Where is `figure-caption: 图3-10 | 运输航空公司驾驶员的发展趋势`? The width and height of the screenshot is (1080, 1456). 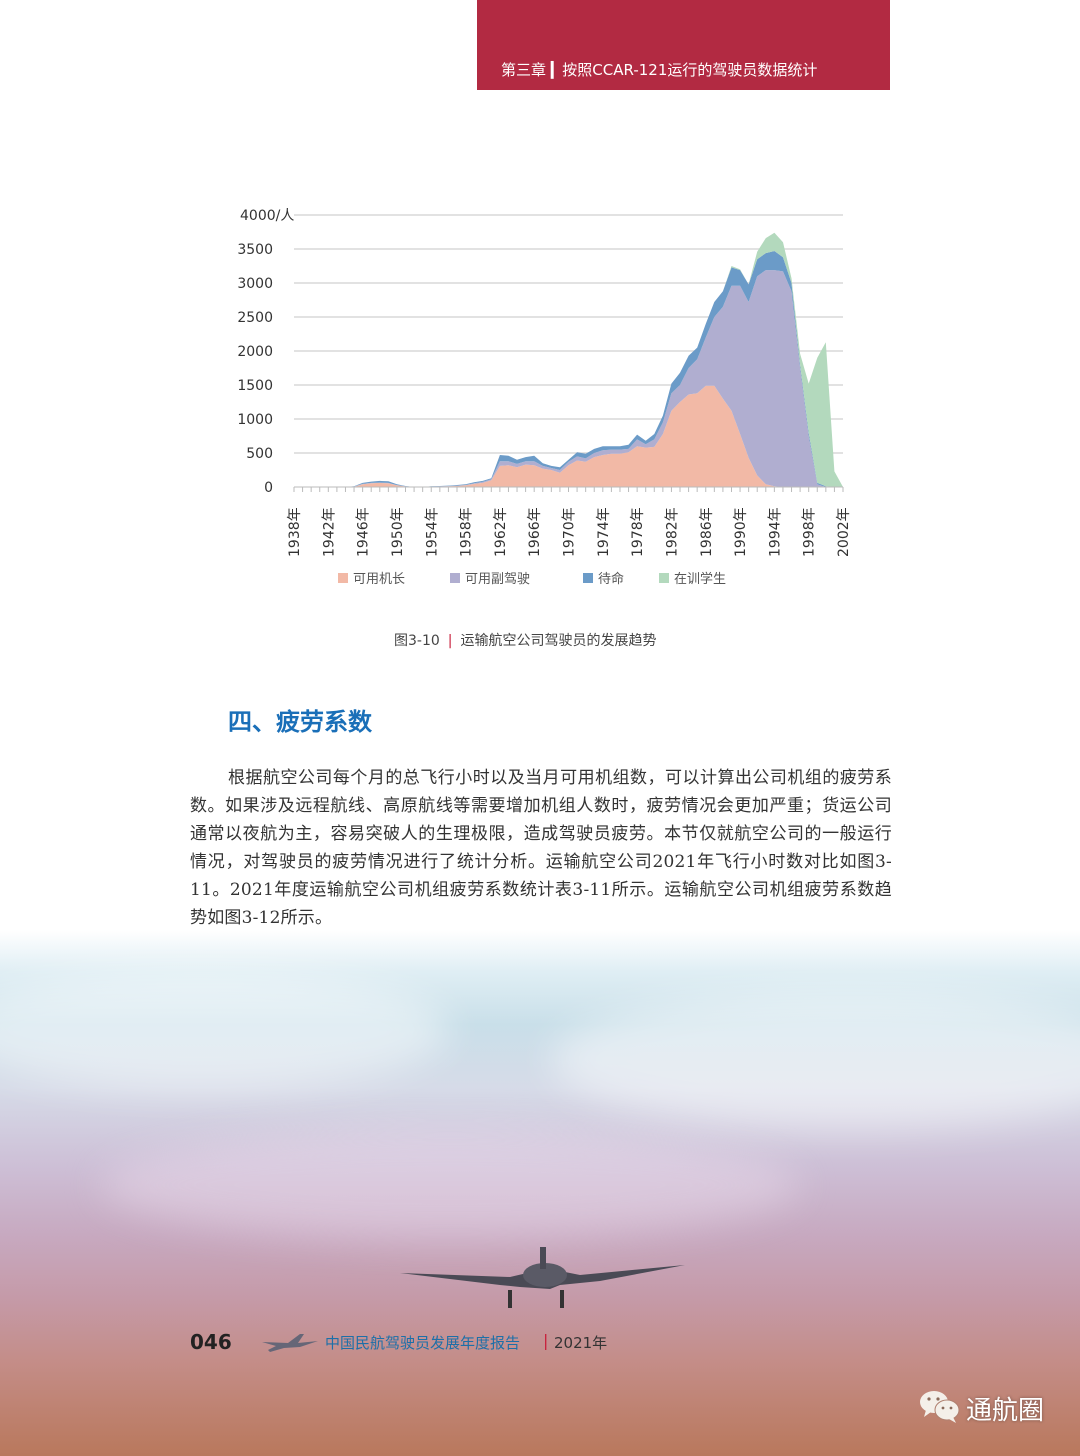
figure-caption: 图3-10 | 运输航空公司驾驶员的发展趋势 is located at coordinates (525, 640).